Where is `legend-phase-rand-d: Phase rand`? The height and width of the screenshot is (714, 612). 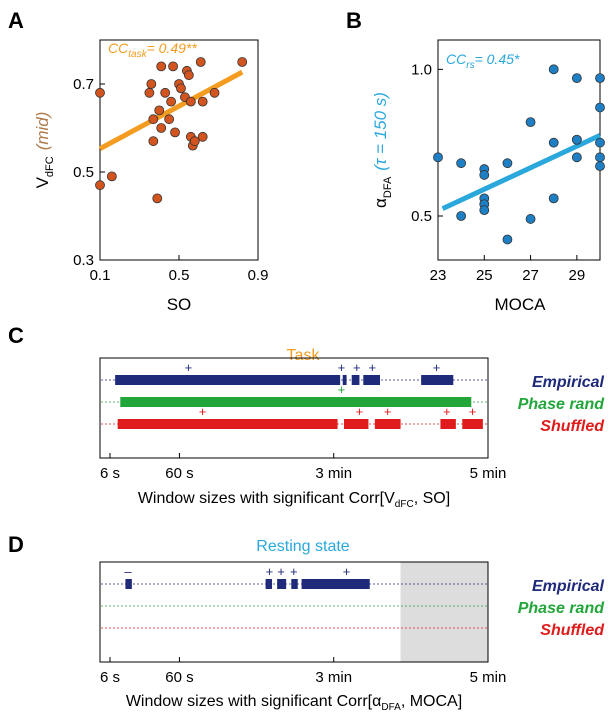 legend-phase-rand-d: Phase rand is located at coordinates (561, 608).